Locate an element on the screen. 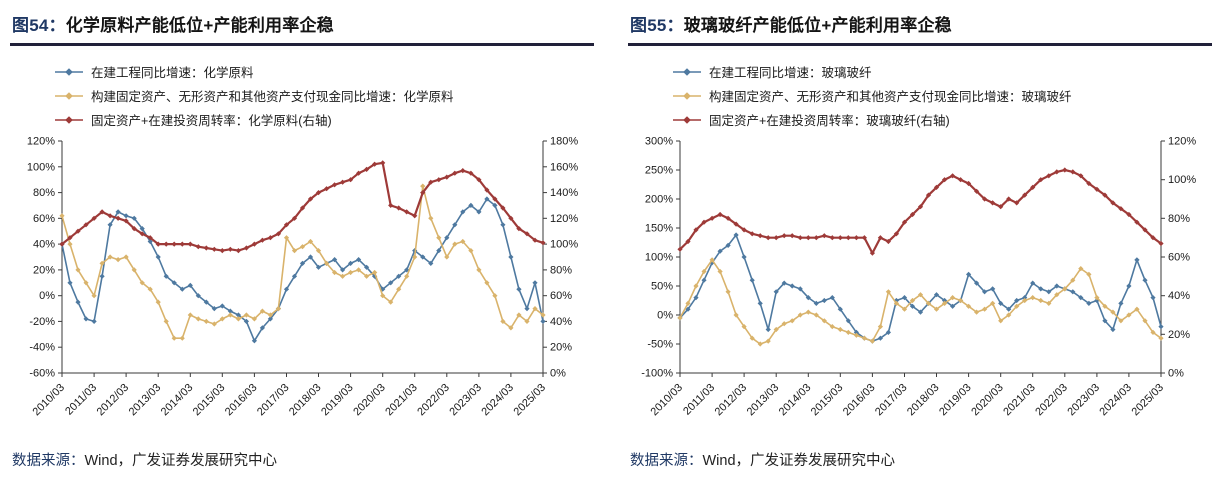 The image size is (1213, 478). series-0-line is located at coordinates (920, 288).